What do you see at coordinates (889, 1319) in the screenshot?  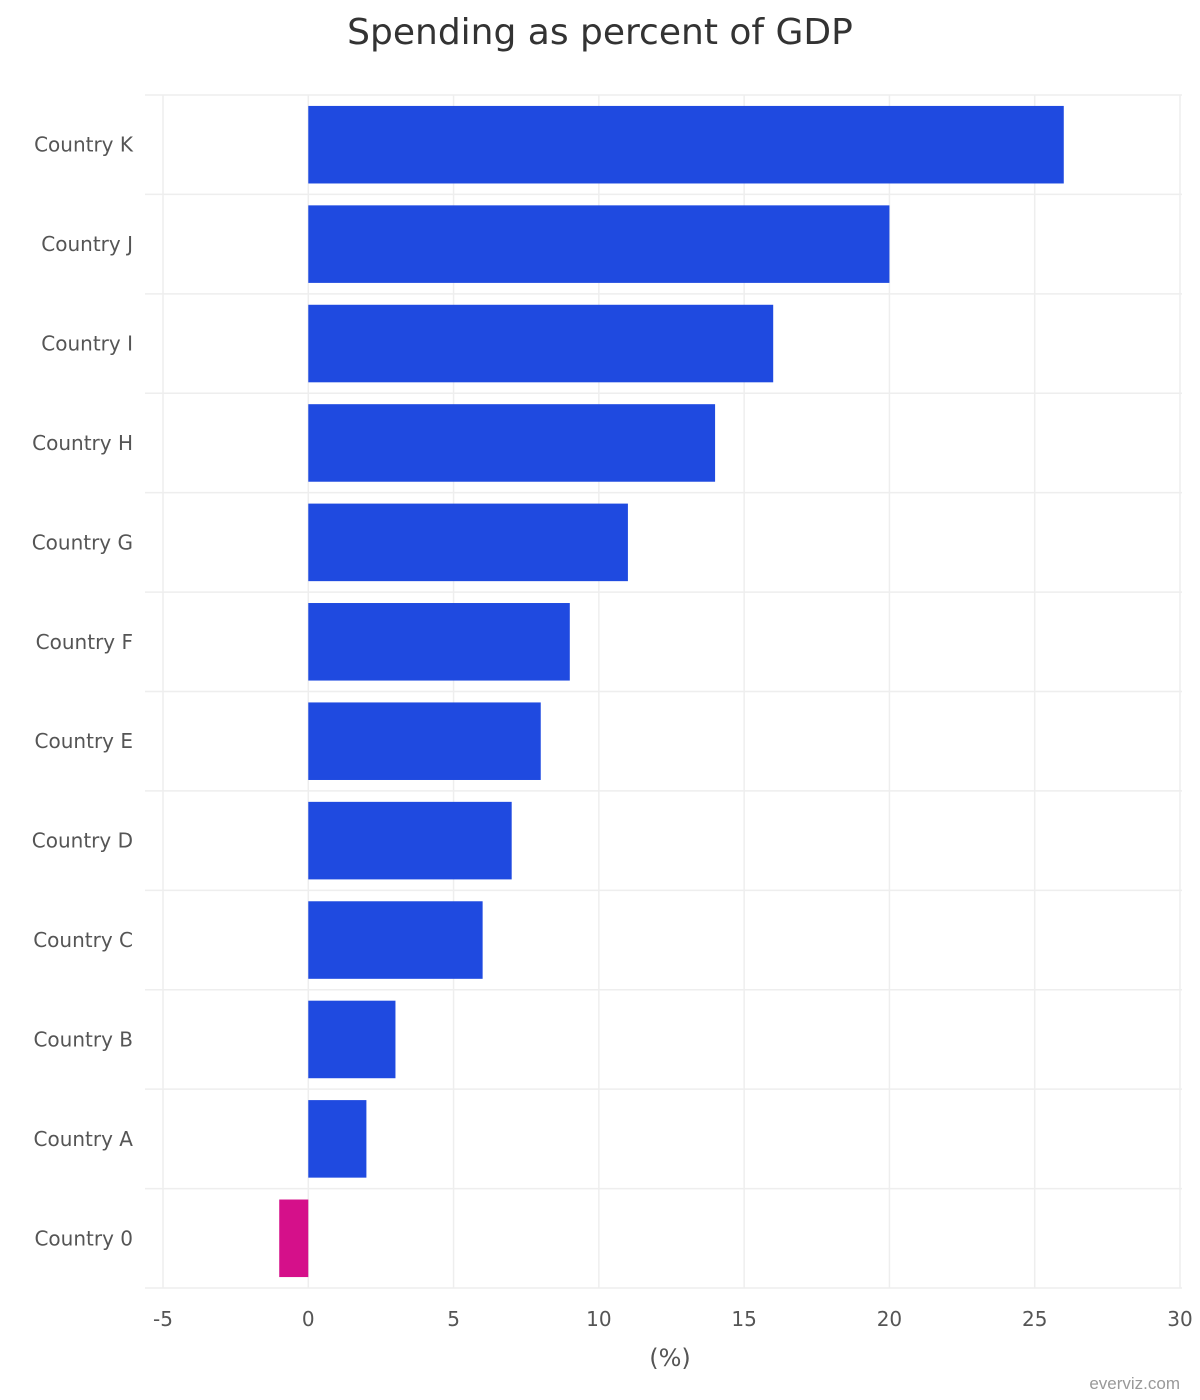 I see `x-tick-label: 20` at bounding box center [889, 1319].